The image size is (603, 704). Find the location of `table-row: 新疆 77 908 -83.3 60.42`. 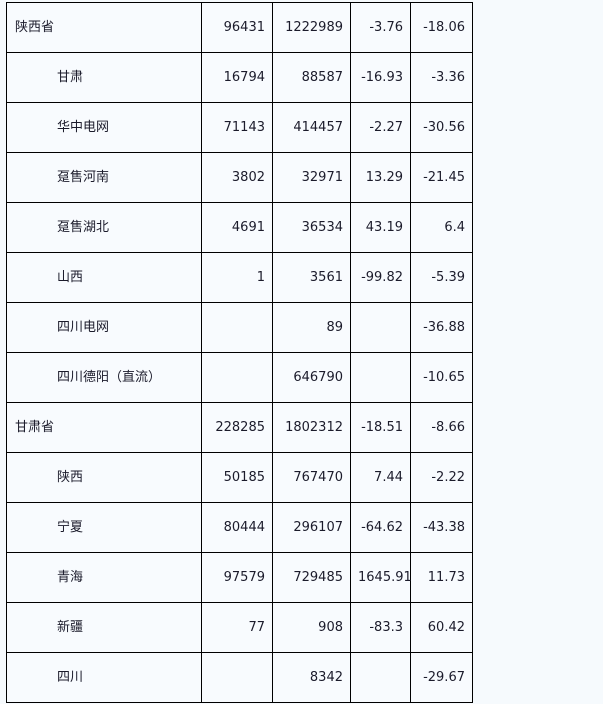

table-row: 新疆 77 908 -83.3 60.42 is located at coordinates (239, 627).